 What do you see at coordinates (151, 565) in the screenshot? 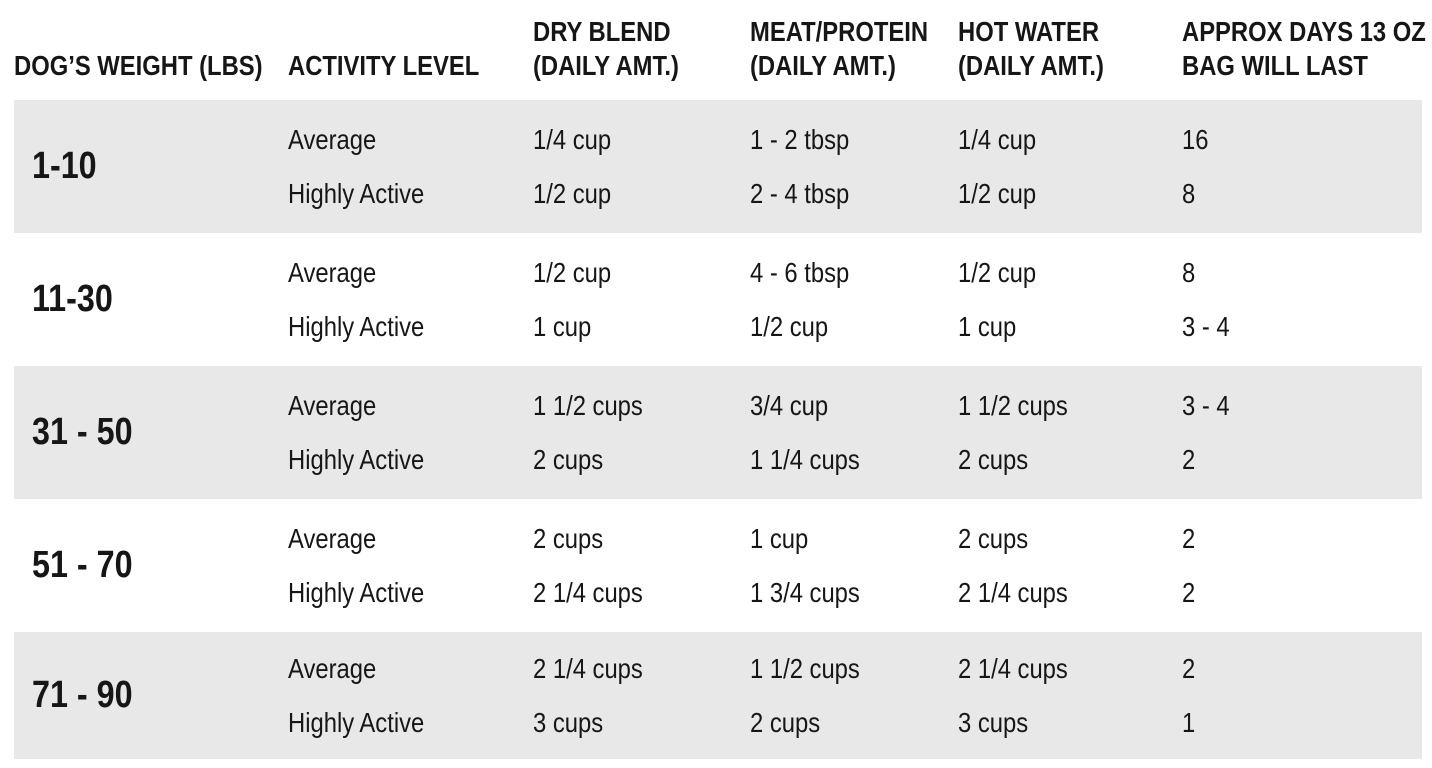
I see `weight-range-cell: 51 - 70` at bounding box center [151, 565].